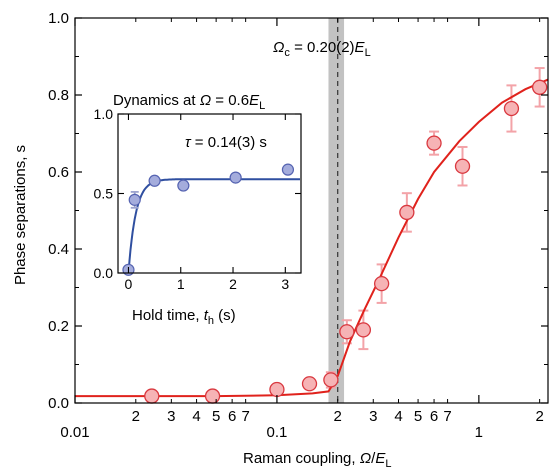  I want to click on inset-x-axis-label: Hold time, th (s), so click(184, 317).